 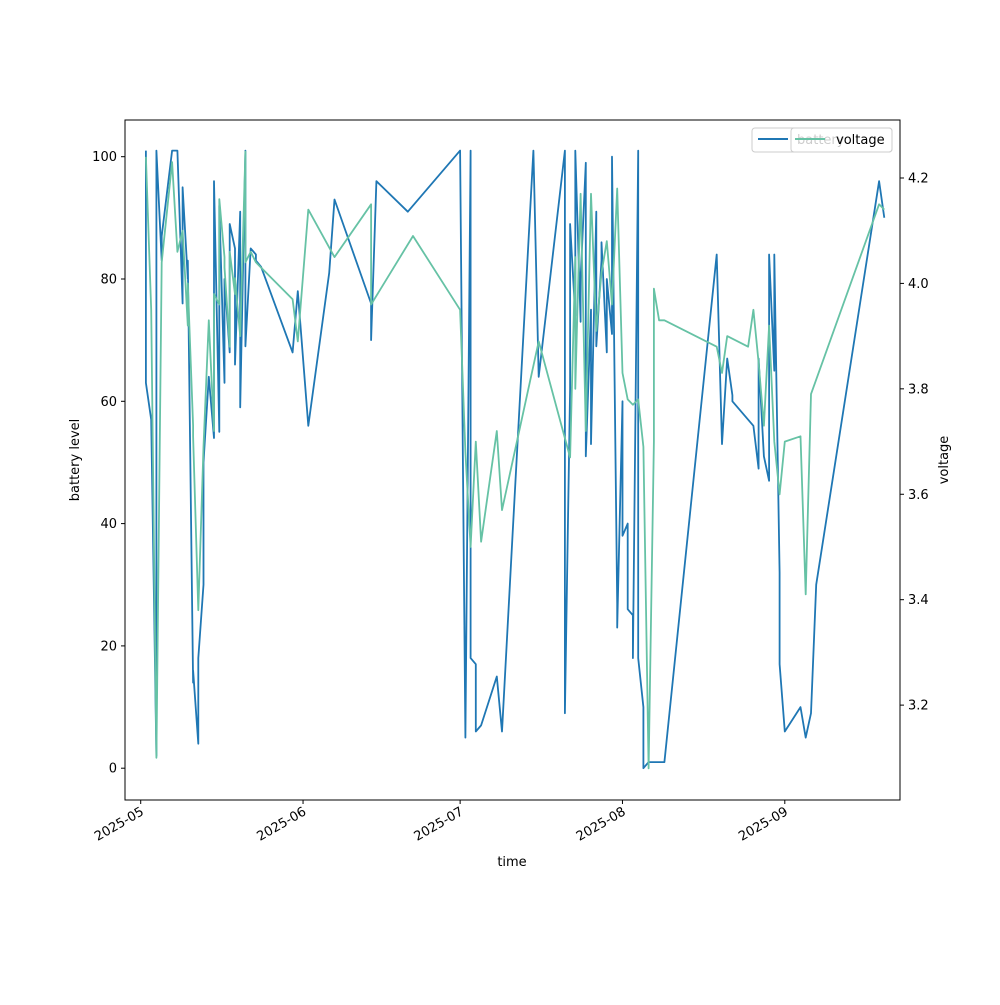 What do you see at coordinates (108, 279) in the screenshot?
I see `y-left-tick-label: 80` at bounding box center [108, 279].